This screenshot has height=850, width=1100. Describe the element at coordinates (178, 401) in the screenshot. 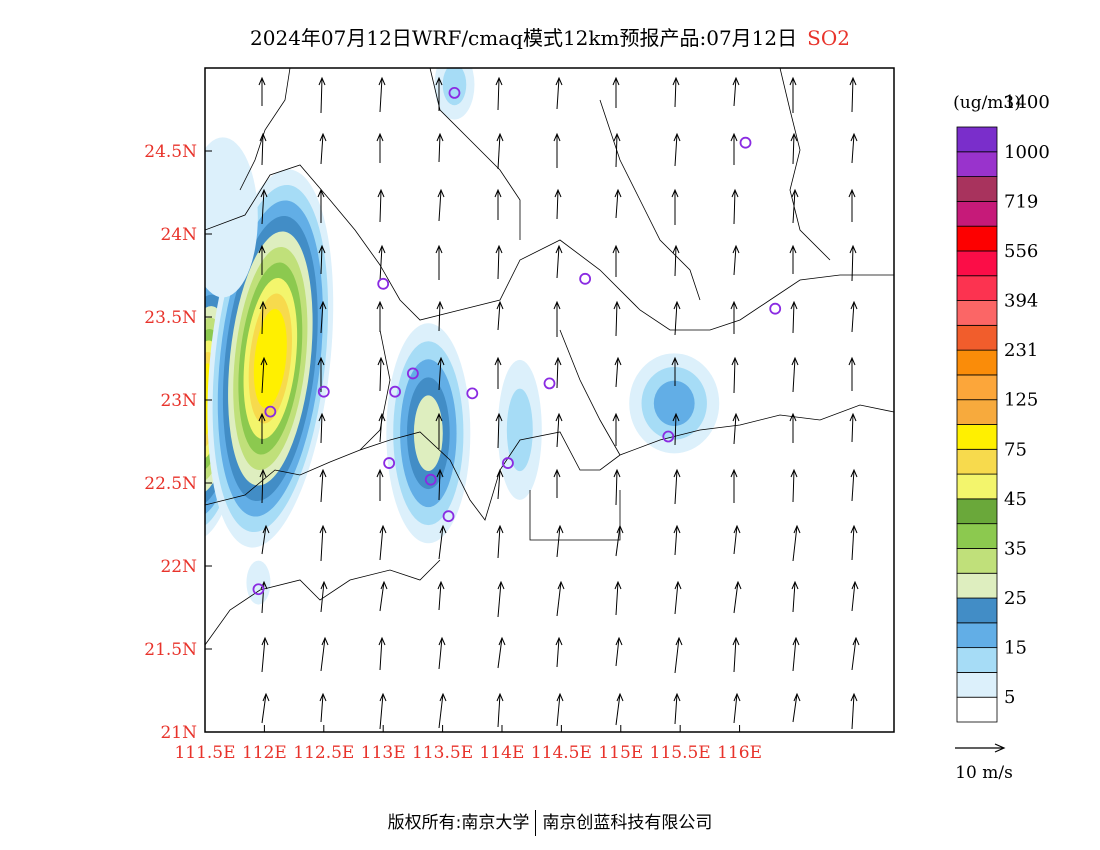

I see `lat-tick-label: 23N` at that location.